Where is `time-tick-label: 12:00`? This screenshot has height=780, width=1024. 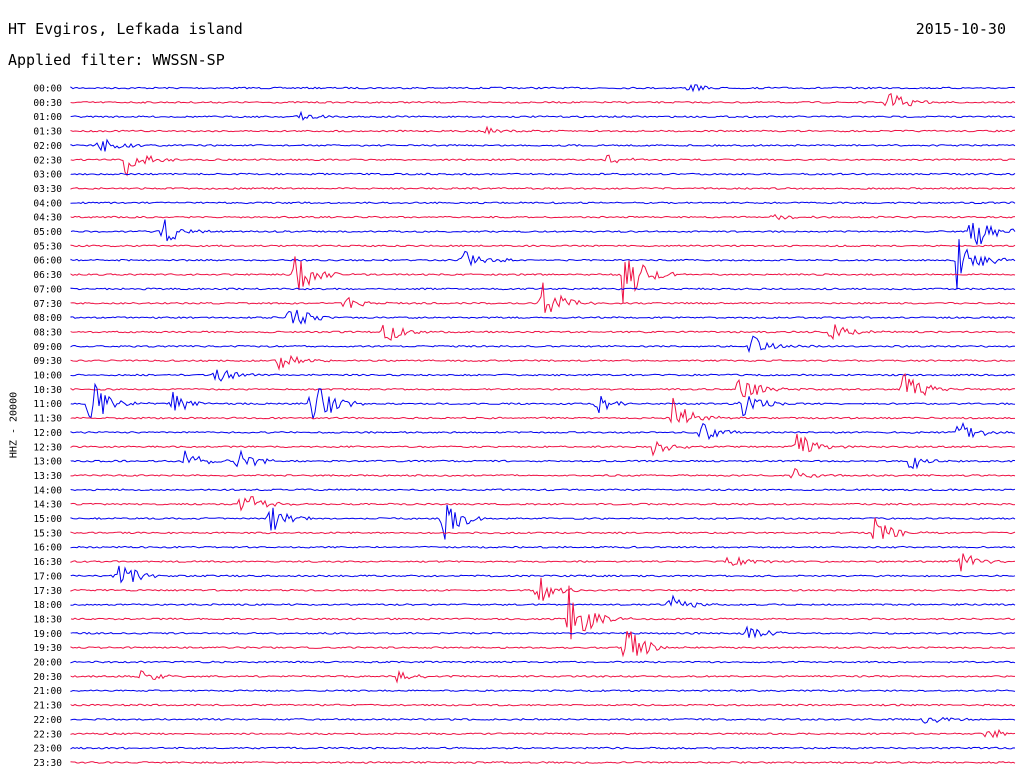 time-tick-label: 12:00 is located at coordinates (47, 433).